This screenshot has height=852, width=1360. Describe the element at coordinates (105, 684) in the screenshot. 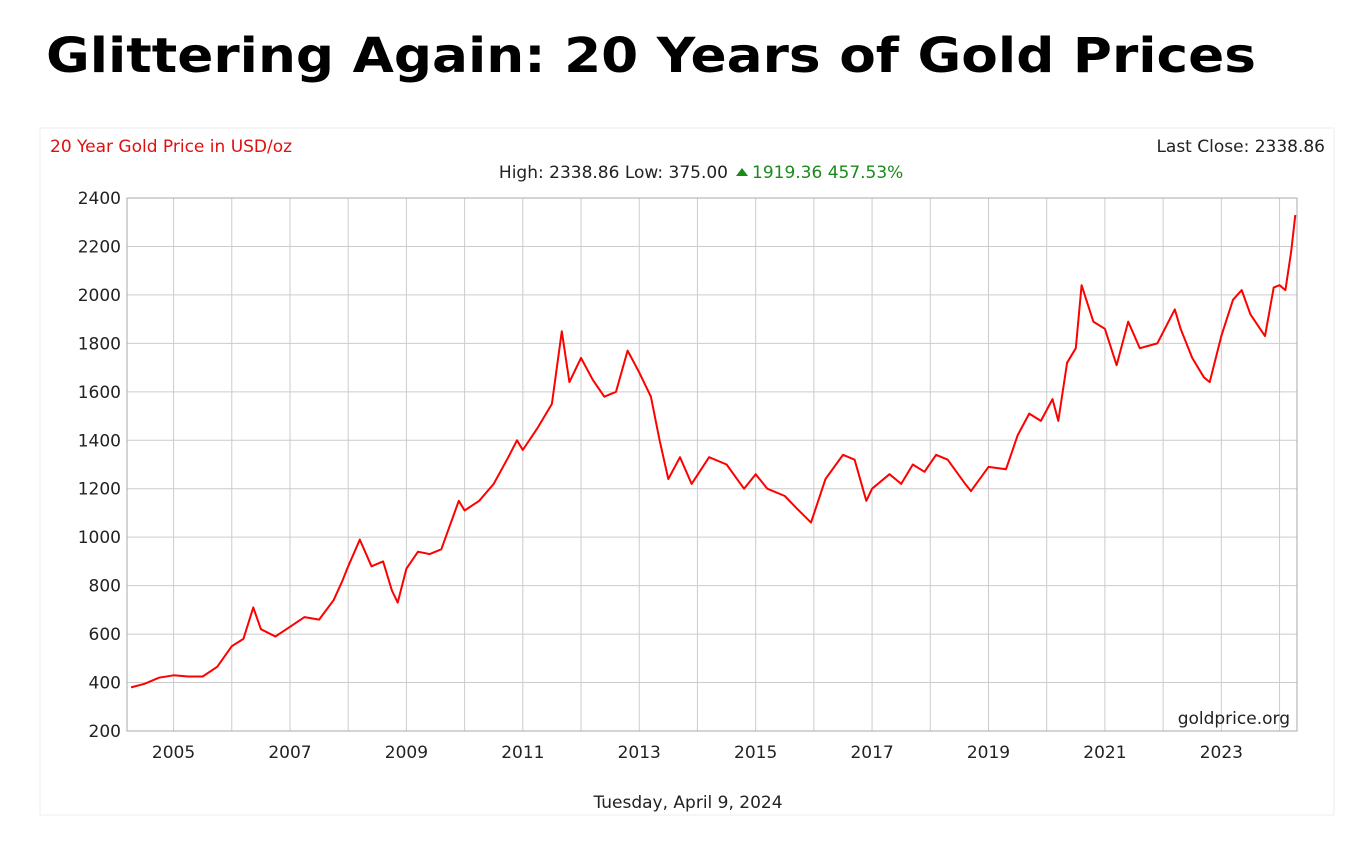

I see `y-tick-label: 400` at that location.